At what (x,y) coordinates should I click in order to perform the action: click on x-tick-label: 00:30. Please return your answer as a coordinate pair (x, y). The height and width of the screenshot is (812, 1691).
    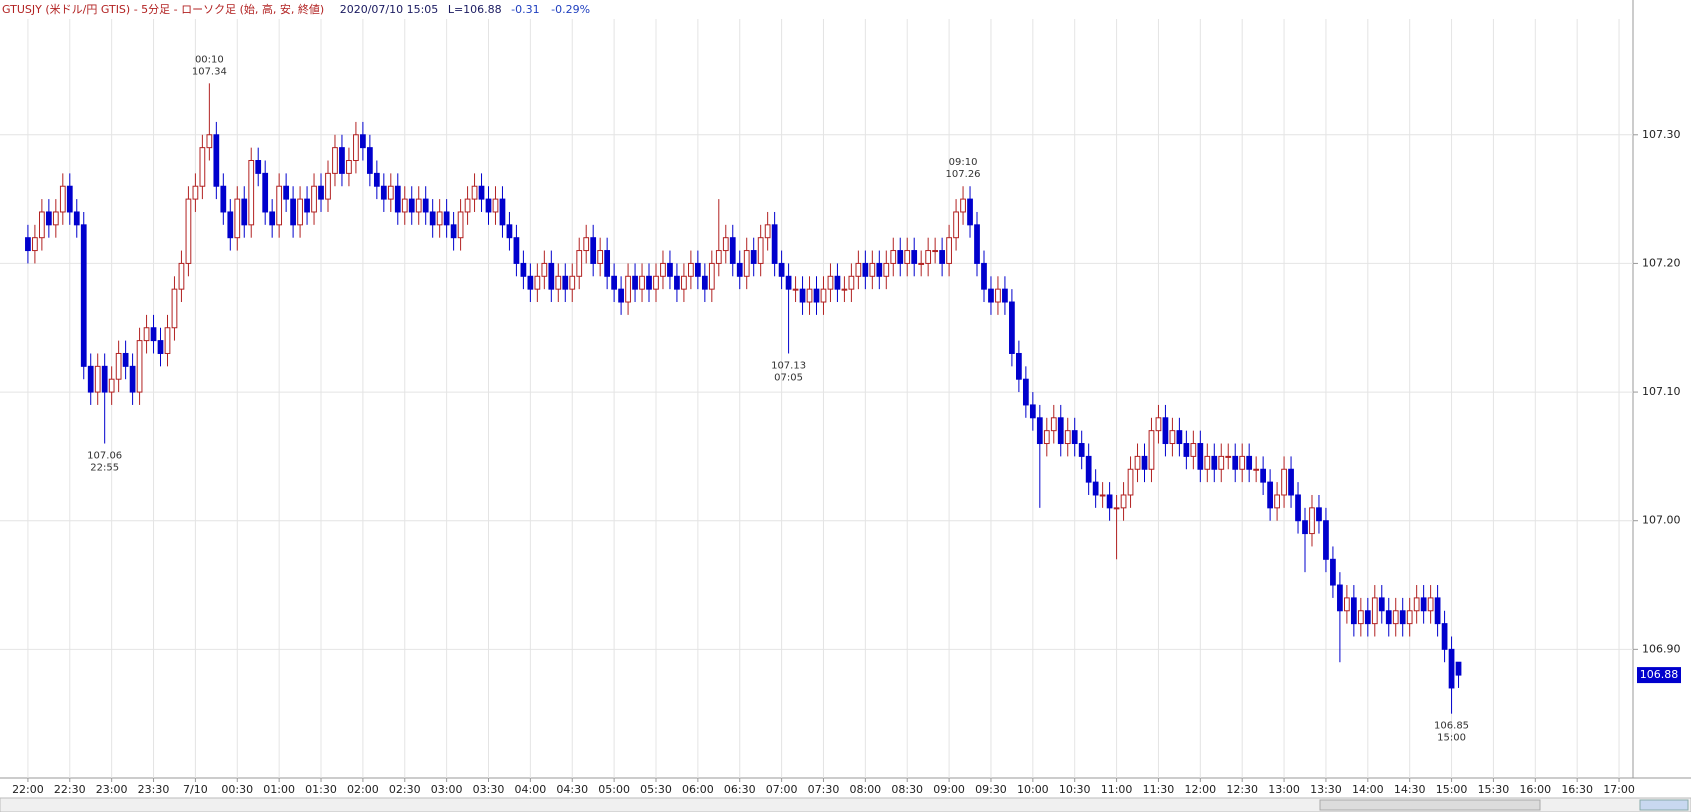
    Looking at the image, I should click on (237, 789).